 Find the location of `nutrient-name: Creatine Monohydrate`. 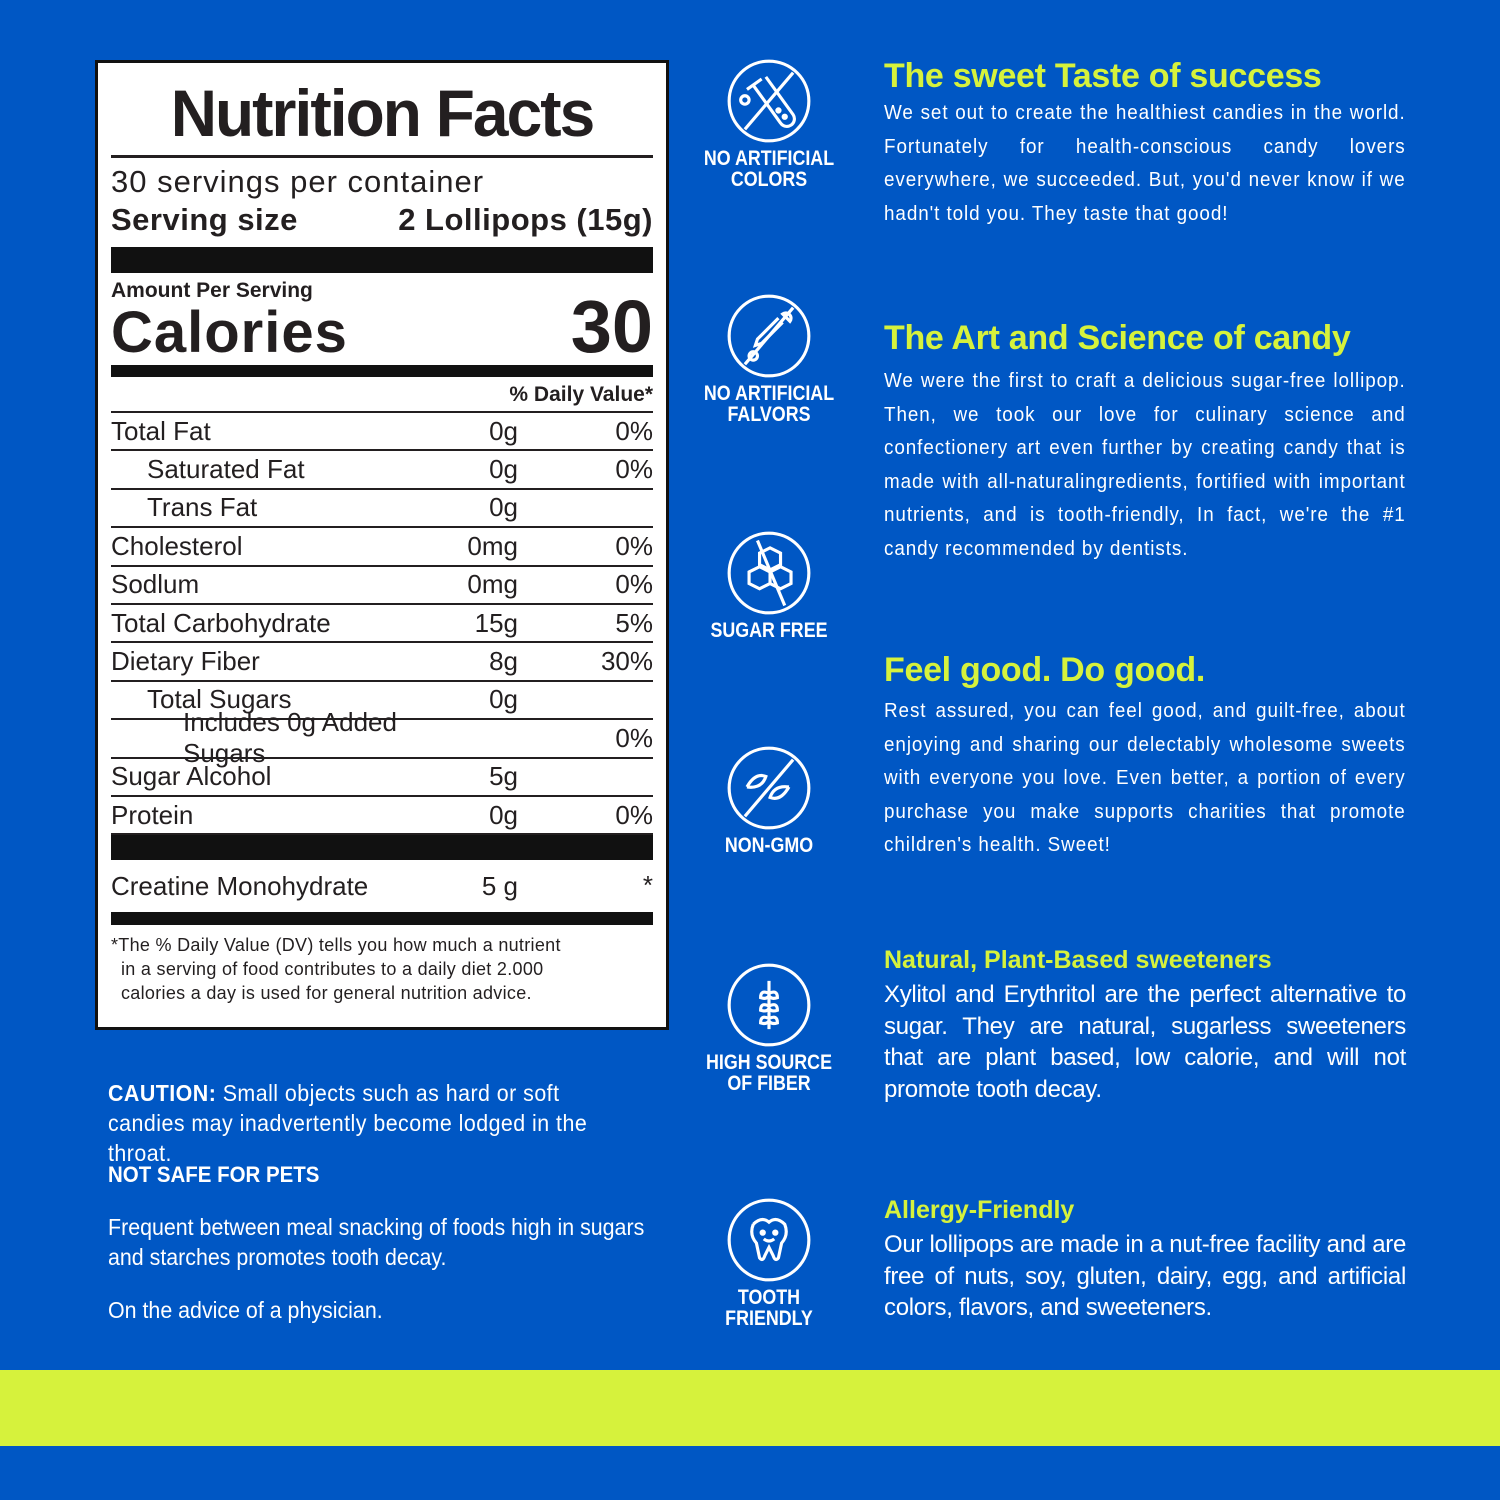

nutrient-name: Creatine Monohydrate is located at coordinates (240, 885).